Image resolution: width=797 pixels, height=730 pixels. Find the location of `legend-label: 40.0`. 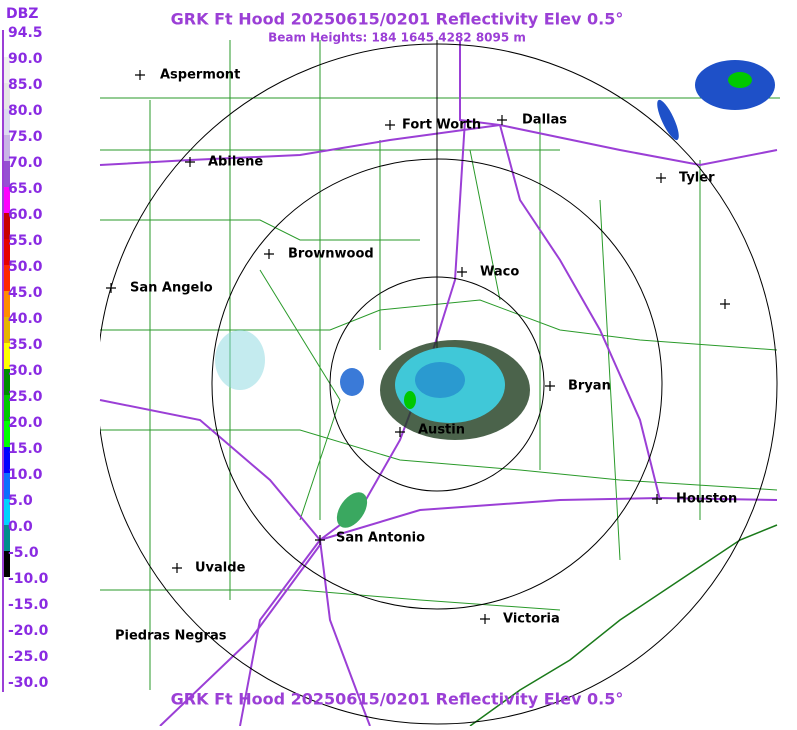

legend-label: 40.0 is located at coordinates (25, 319).